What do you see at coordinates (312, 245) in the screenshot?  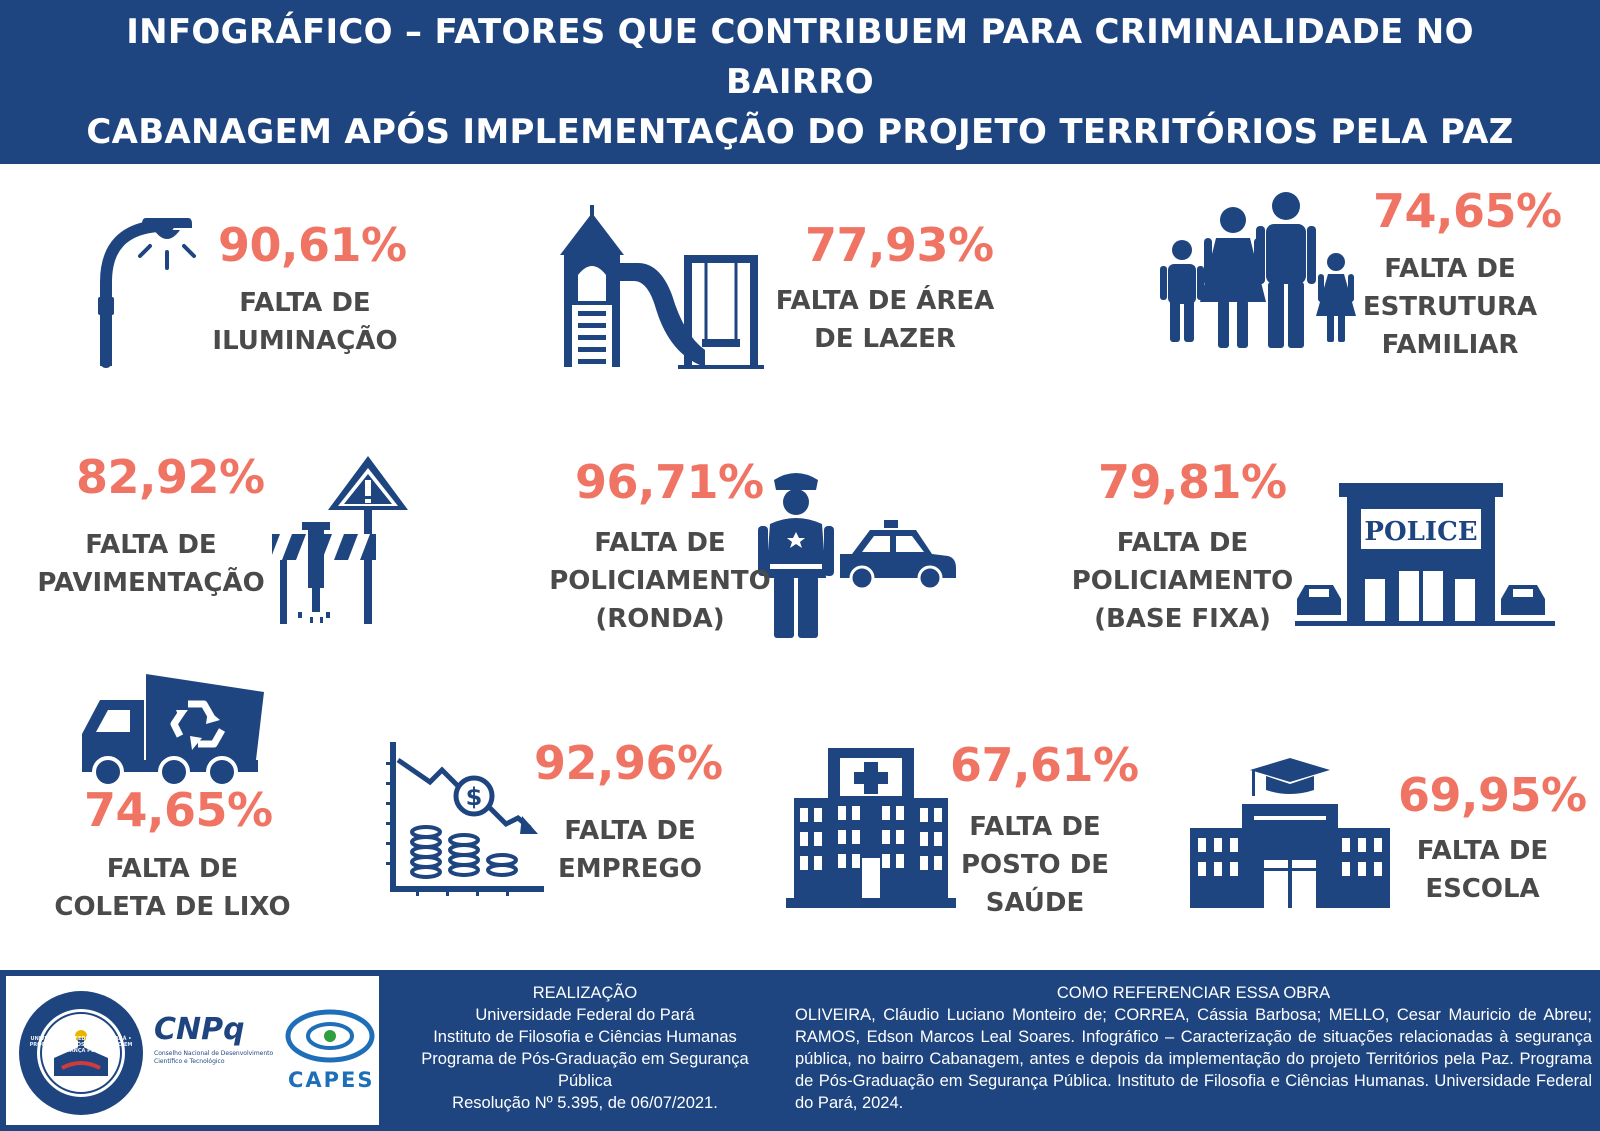 I see `percent-value: 90,61%` at bounding box center [312, 245].